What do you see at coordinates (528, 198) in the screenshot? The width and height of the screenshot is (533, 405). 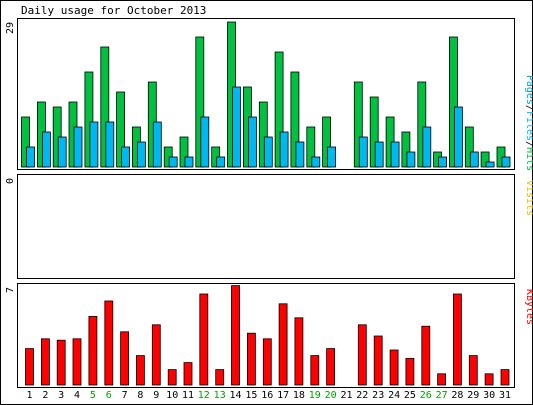 I see `visits-legend: Visits` at bounding box center [528, 198].